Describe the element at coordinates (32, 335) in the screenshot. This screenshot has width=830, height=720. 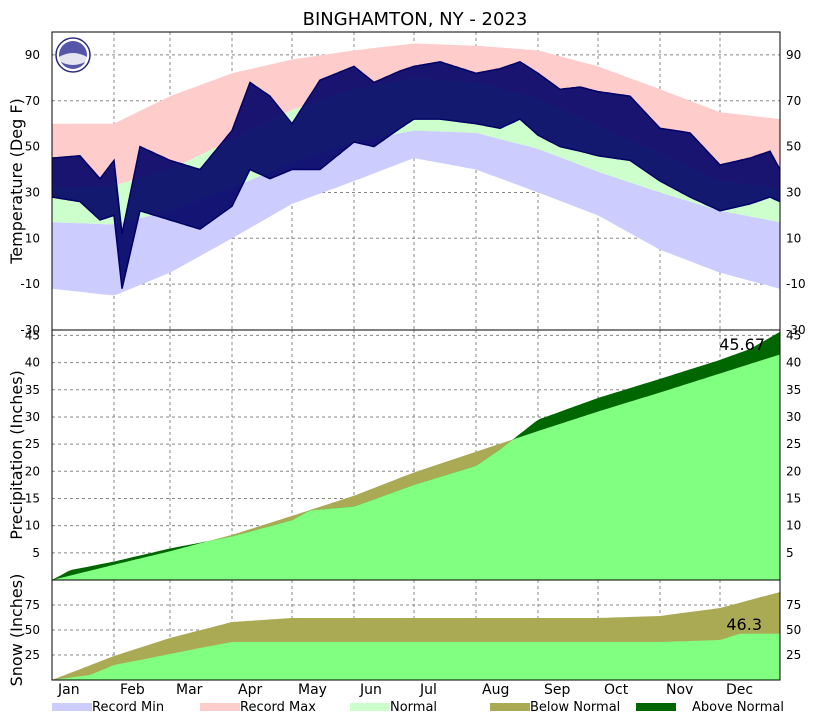
I see `precipitation-tick-label-left: 45` at that location.